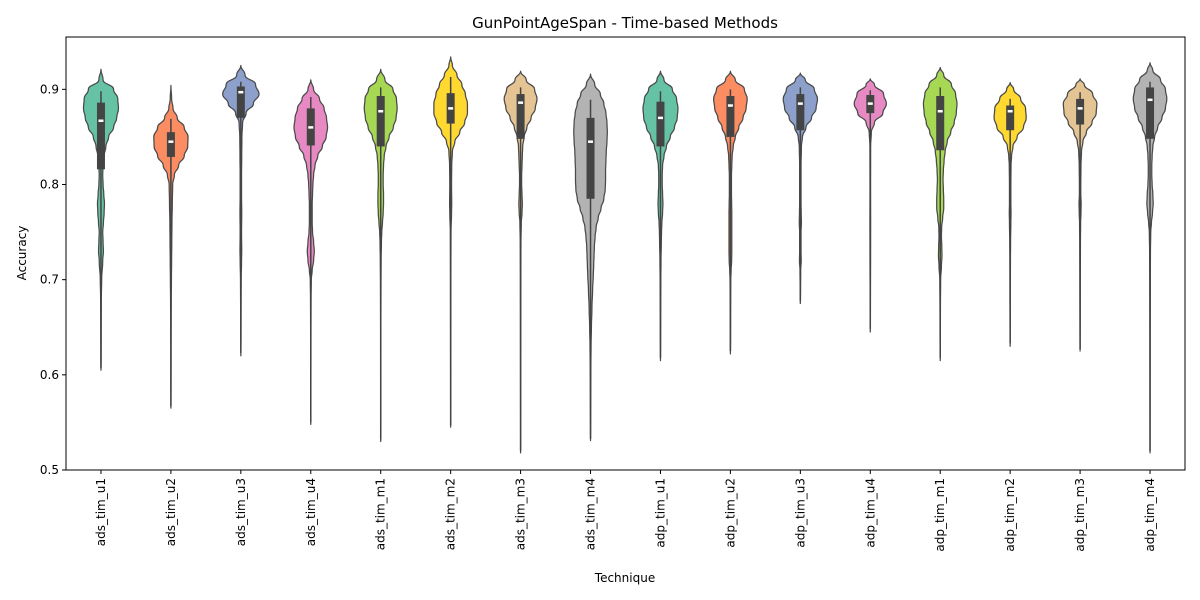  What do you see at coordinates (800, 188) in the screenshot?
I see `violin-adp_tim_u3` at bounding box center [800, 188].